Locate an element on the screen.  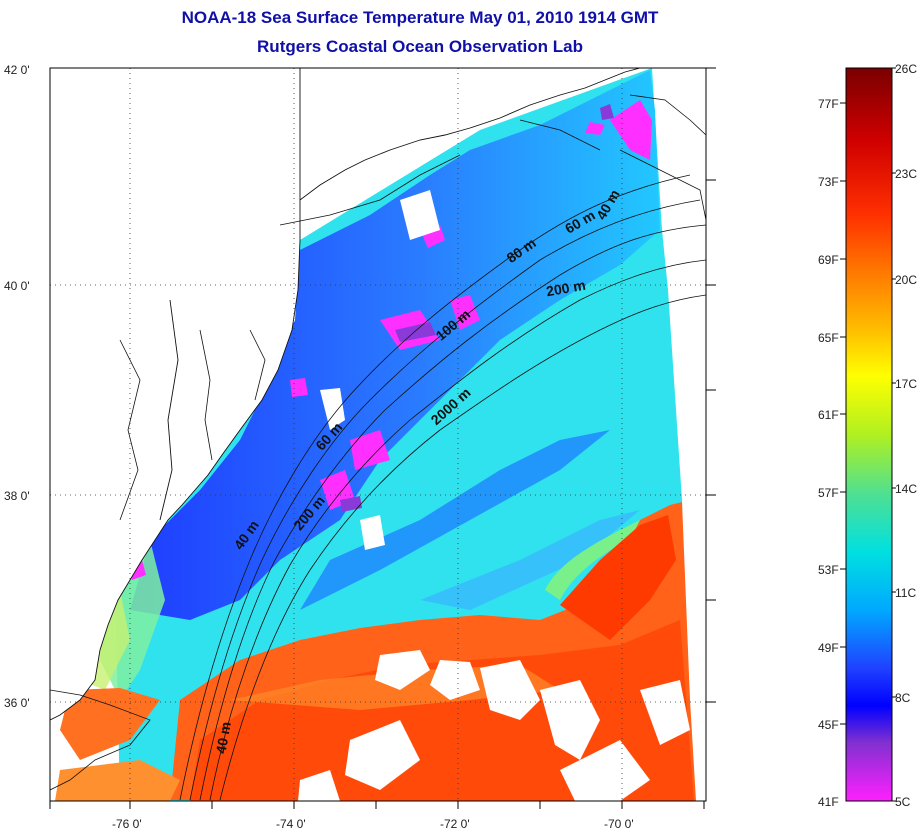
lon-label: -74 0' is located at coordinates (291, 824).